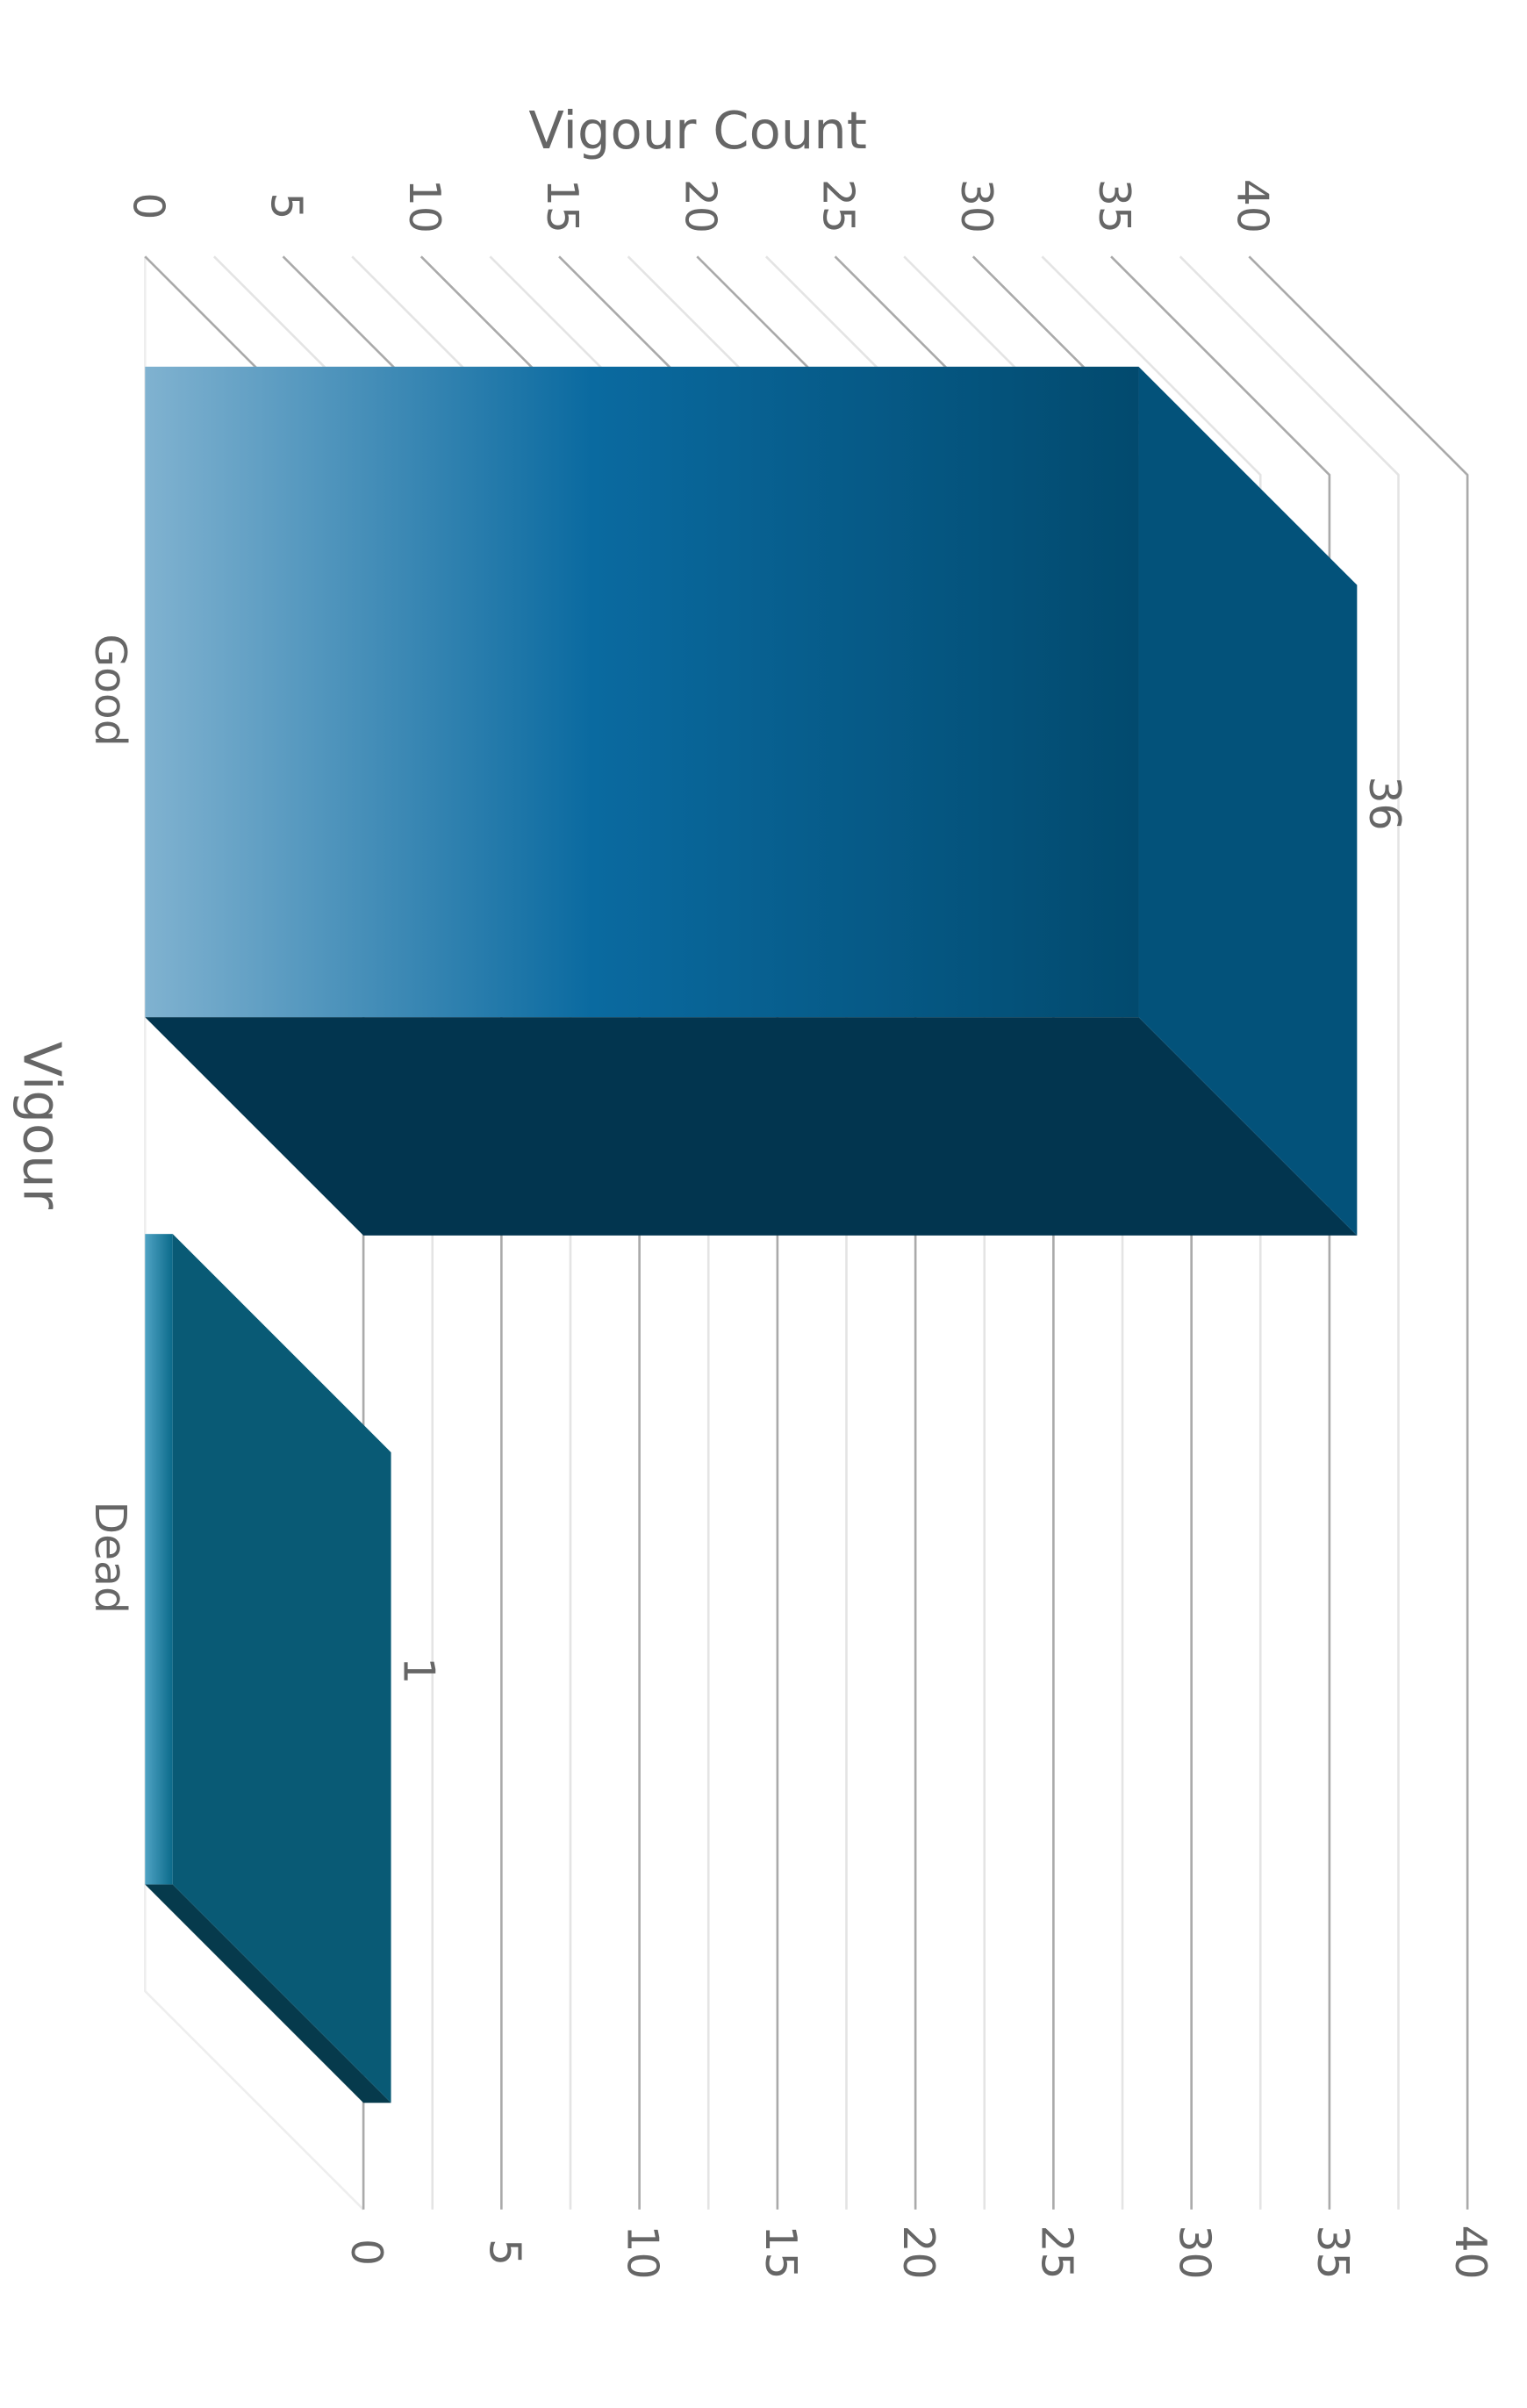 This screenshot has height=2408, width=1527. What do you see at coordinates (918, 2252) in the screenshot?
I see `y-tick-label-bottom: 20` at bounding box center [918, 2252].